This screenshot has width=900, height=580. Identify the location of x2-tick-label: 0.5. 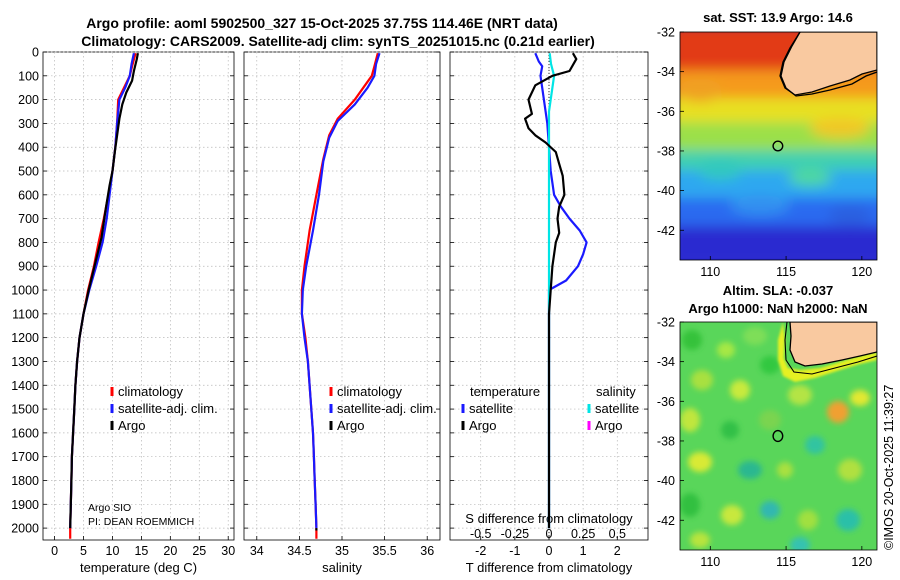
(617, 534).